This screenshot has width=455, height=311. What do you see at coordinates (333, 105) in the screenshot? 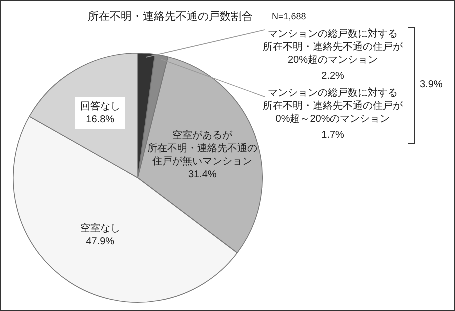
I see `slice-label: マンションの総戸数に対する所在不明・連絡先不通の住戸が0%超～20%のマンション` at bounding box center [333, 105].